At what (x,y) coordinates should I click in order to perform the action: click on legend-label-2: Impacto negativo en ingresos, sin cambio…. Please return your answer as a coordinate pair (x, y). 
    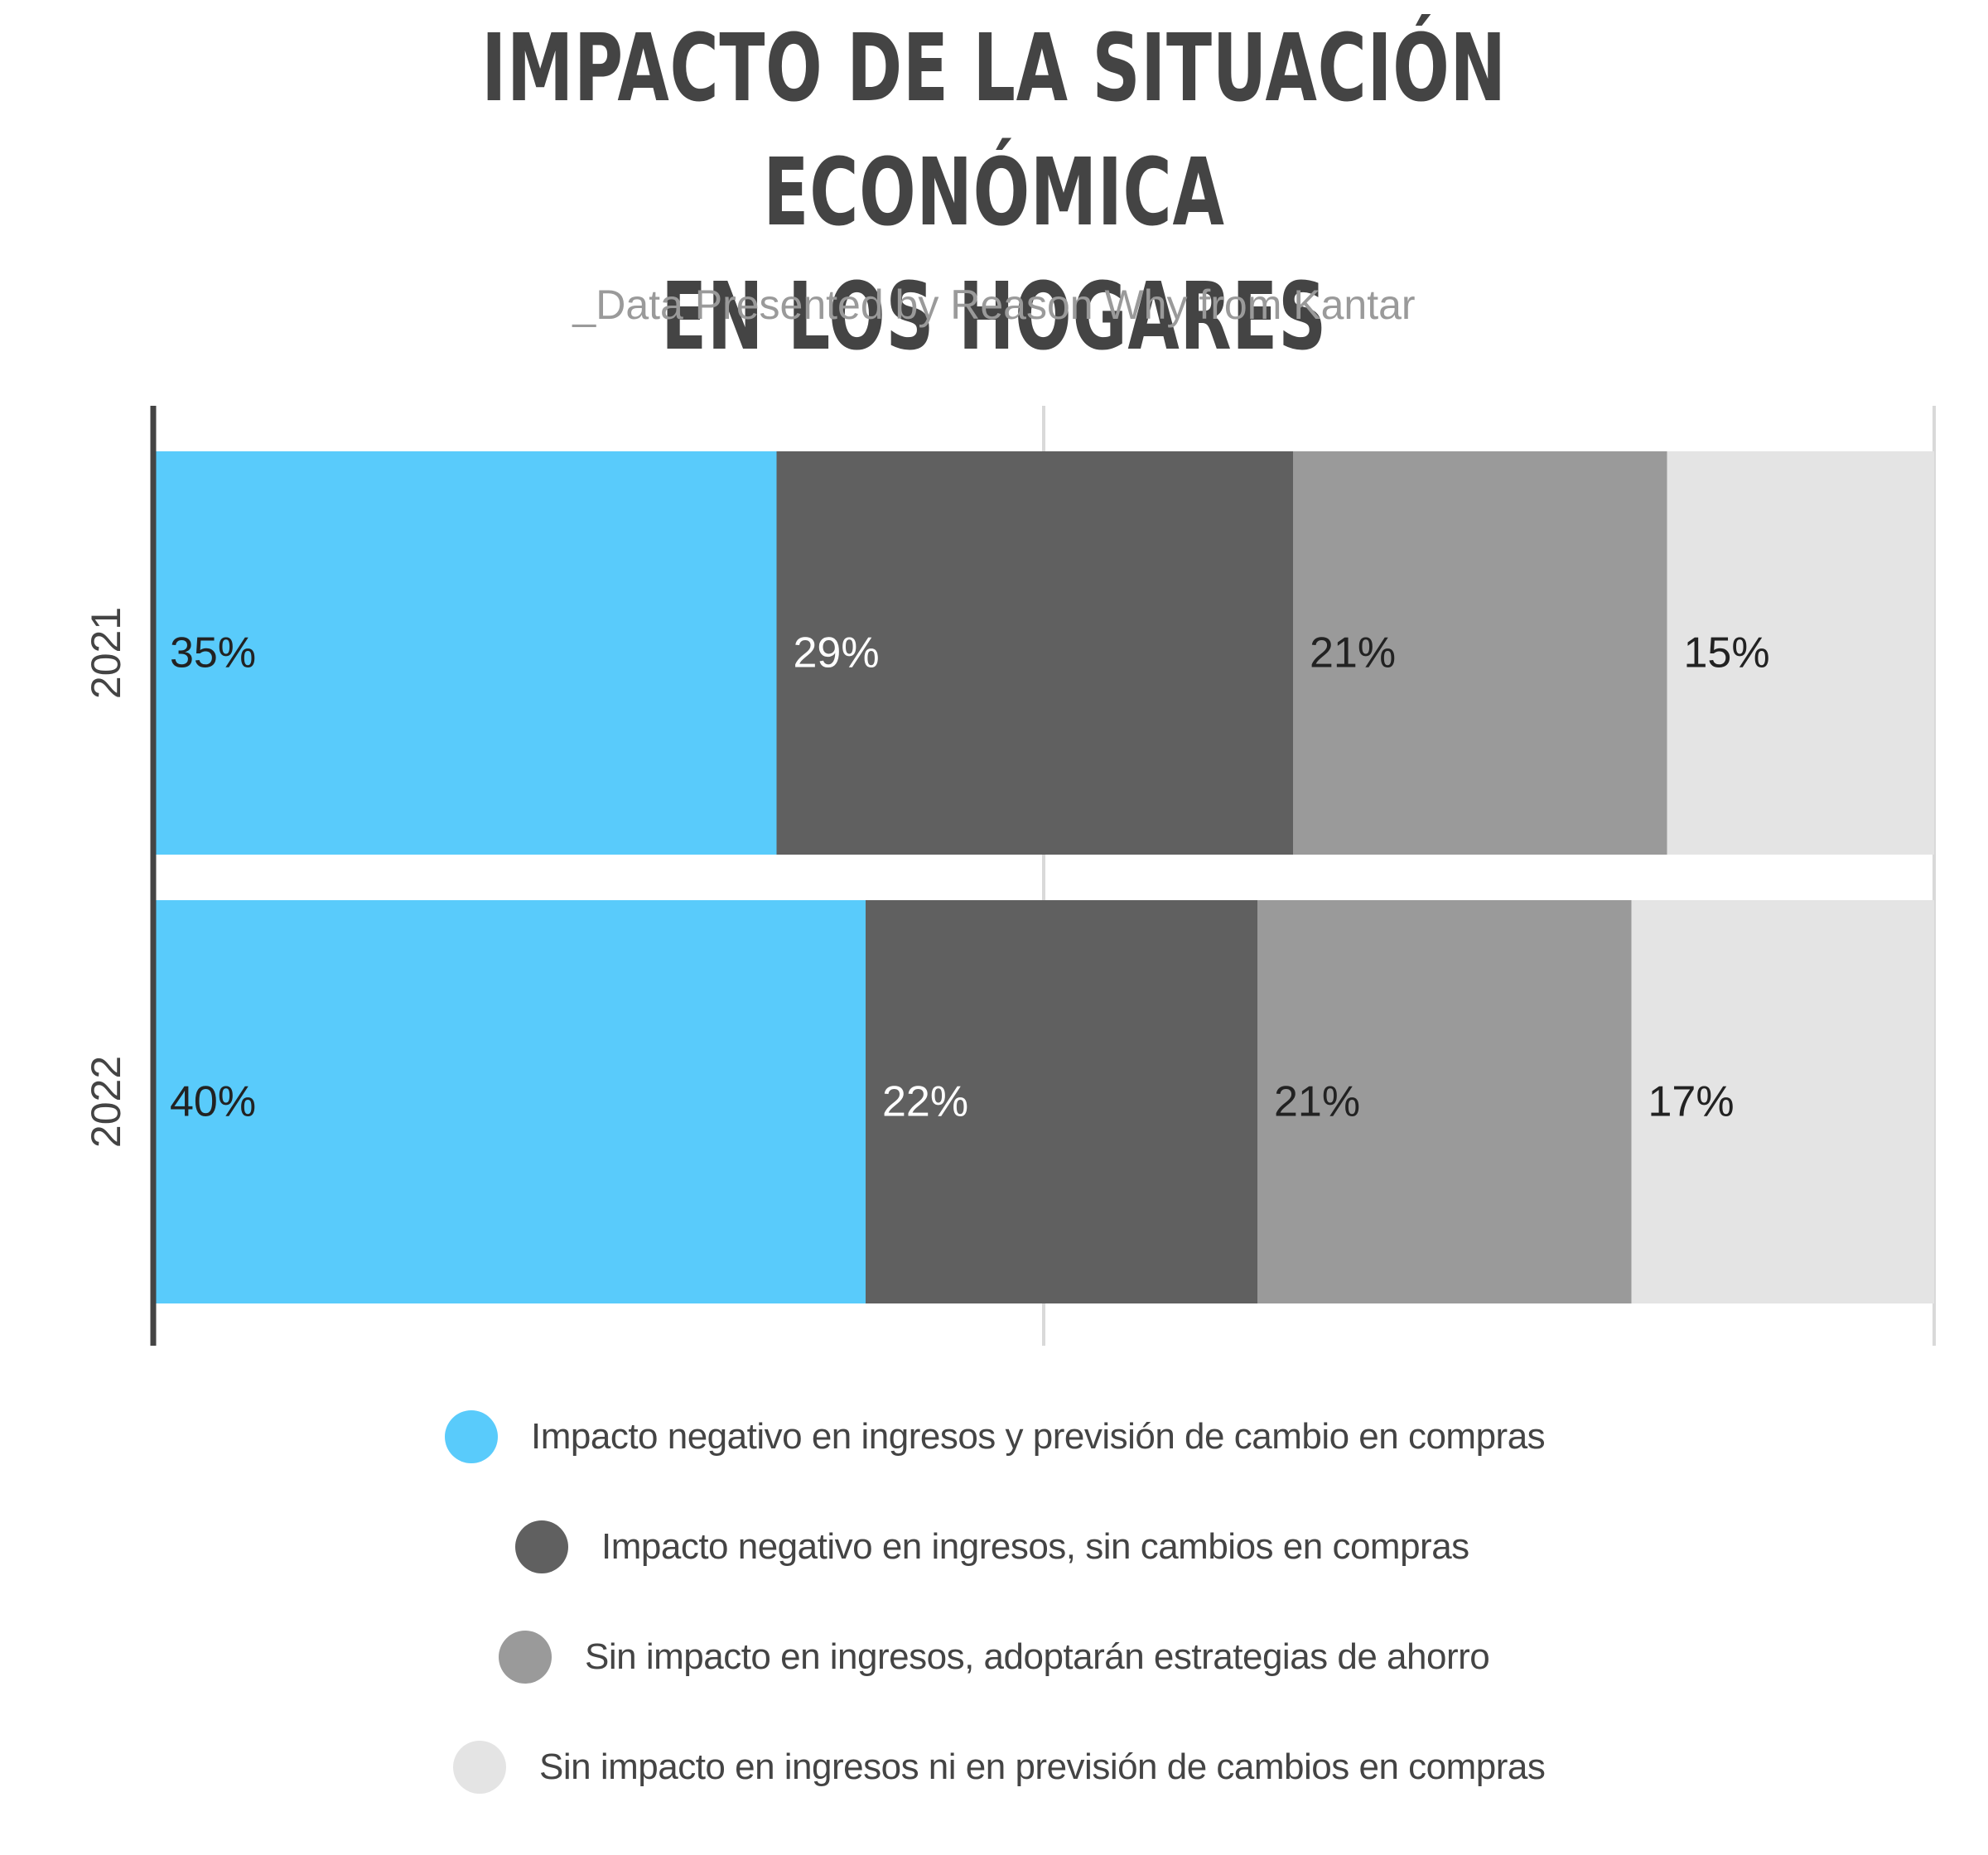
    Looking at the image, I should click on (1035, 1546).